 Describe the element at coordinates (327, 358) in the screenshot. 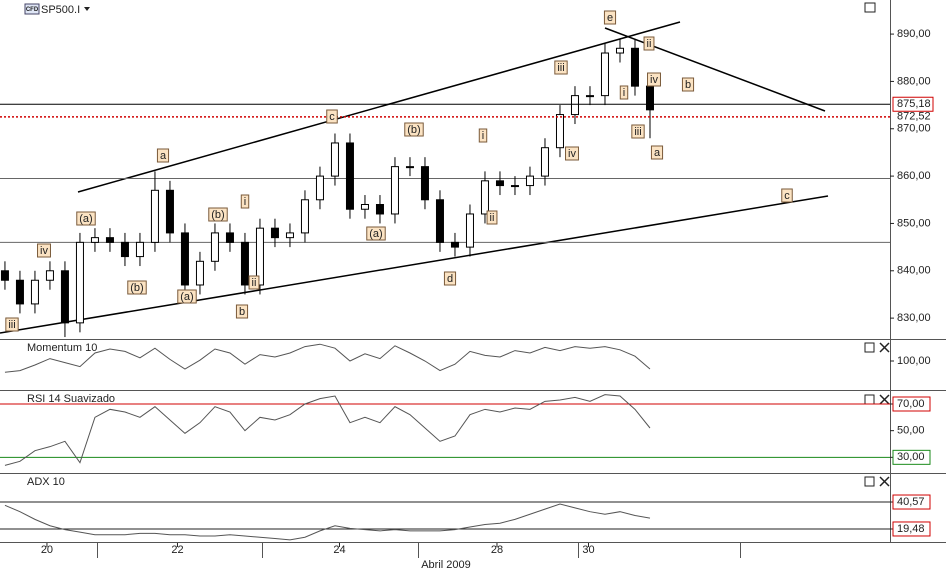

I see `indicator-line` at that location.